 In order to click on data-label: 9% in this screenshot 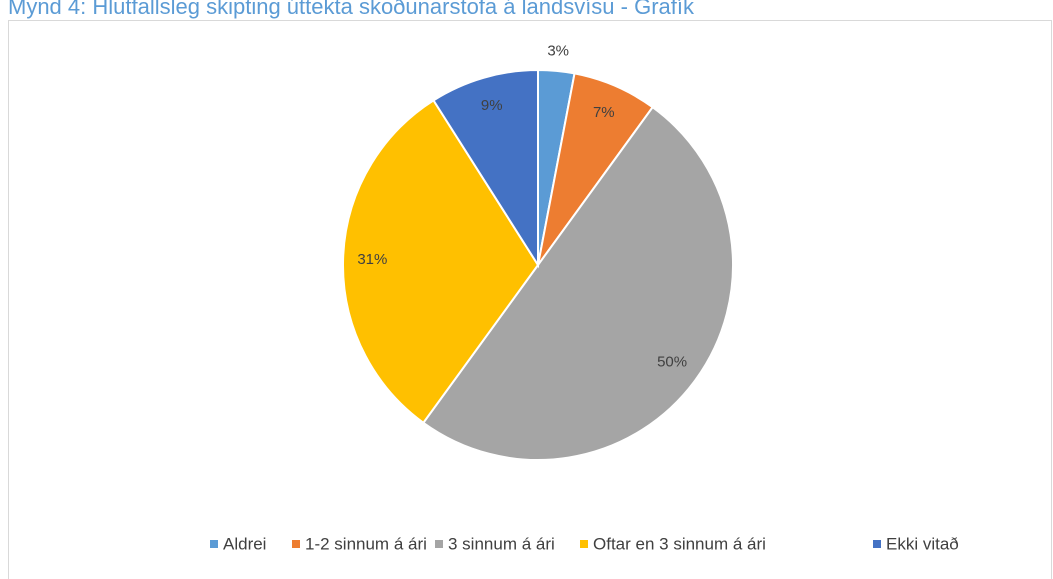, I will do `click(492, 105)`.